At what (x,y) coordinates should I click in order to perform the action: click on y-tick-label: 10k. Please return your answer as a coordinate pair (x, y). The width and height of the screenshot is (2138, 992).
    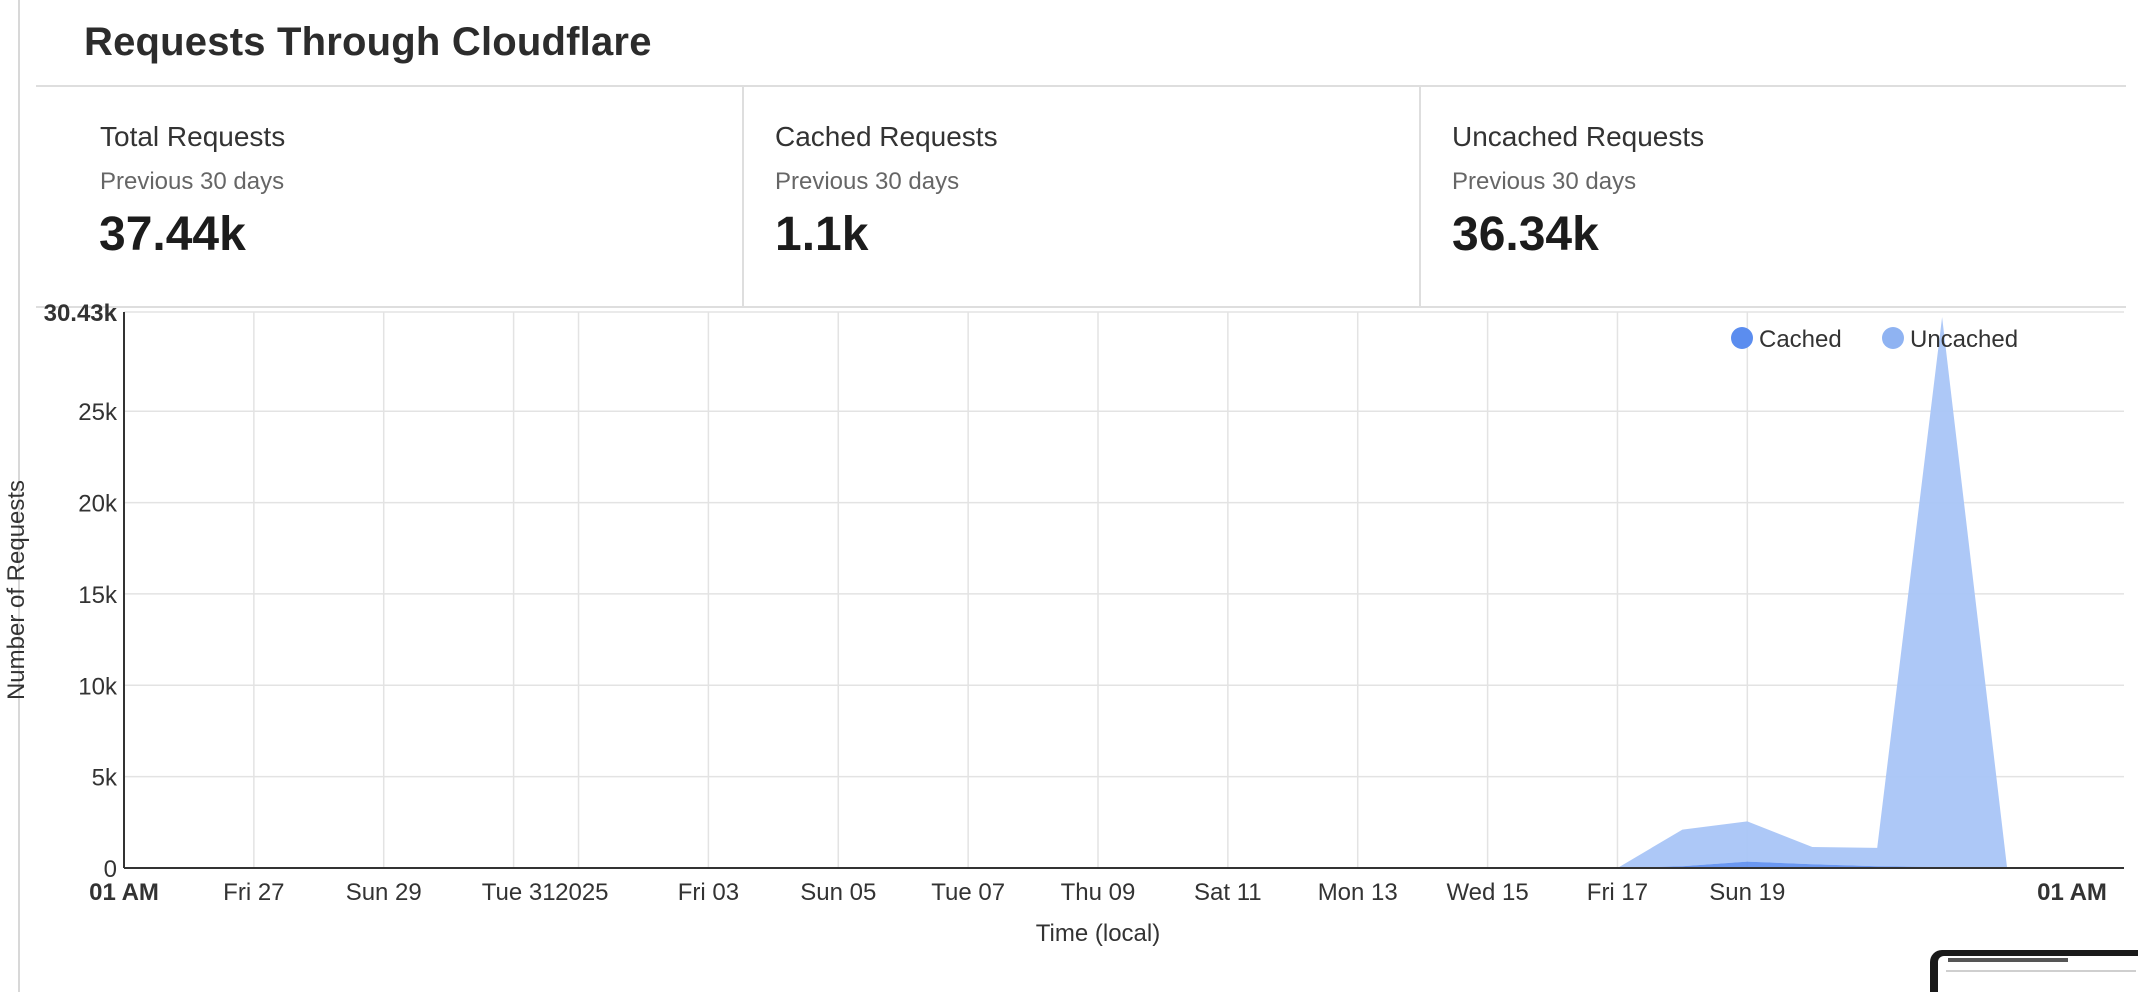
    Looking at the image, I should click on (98, 686).